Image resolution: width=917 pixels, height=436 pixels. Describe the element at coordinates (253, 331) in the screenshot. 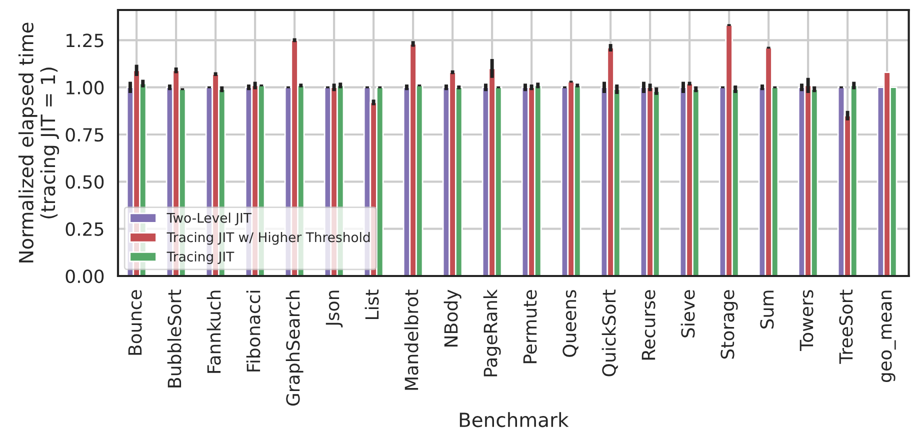

I see `x-tick-label: Fibonacci` at that location.